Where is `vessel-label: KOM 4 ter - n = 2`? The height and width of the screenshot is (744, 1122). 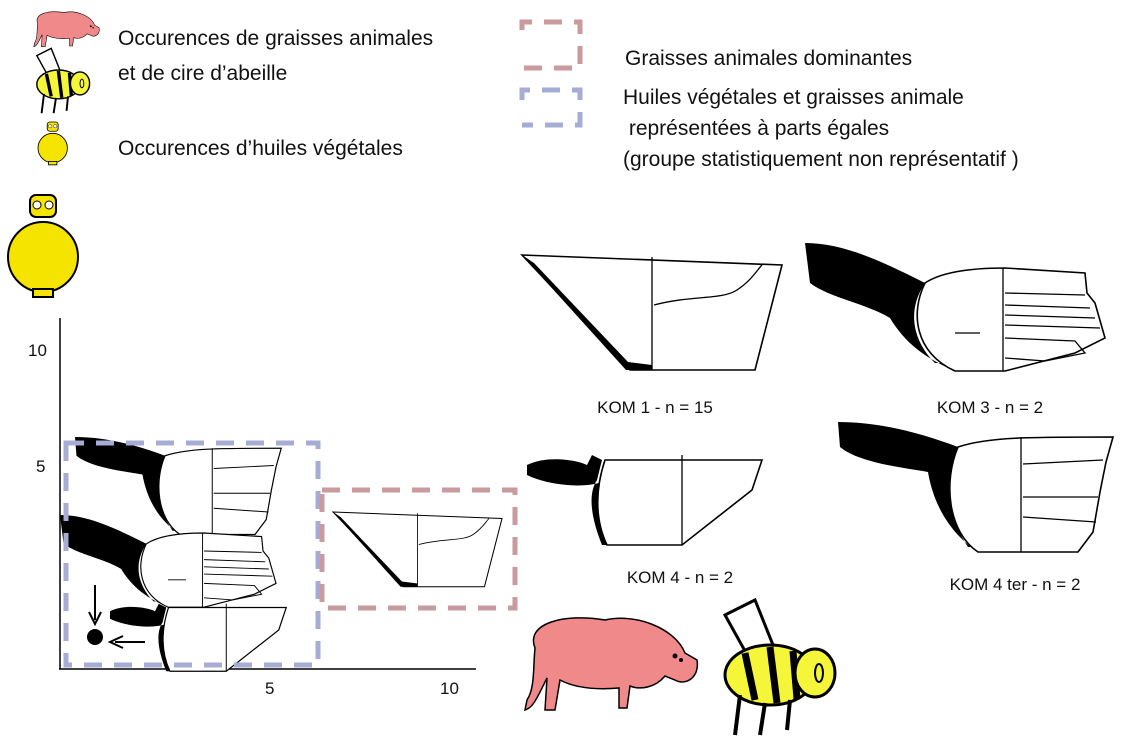 vessel-label: KOM 4 ter - n = 2 is located at coordinates (1015, 584).